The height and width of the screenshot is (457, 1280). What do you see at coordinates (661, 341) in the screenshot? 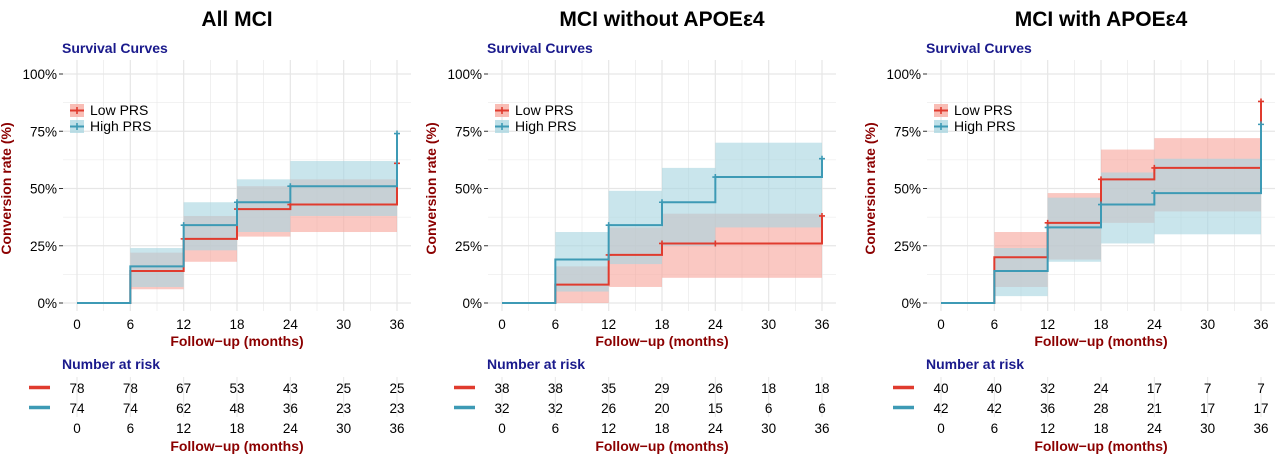
I see `x-axis-label: Follow−up (months)` at bounding box center [661, 341].